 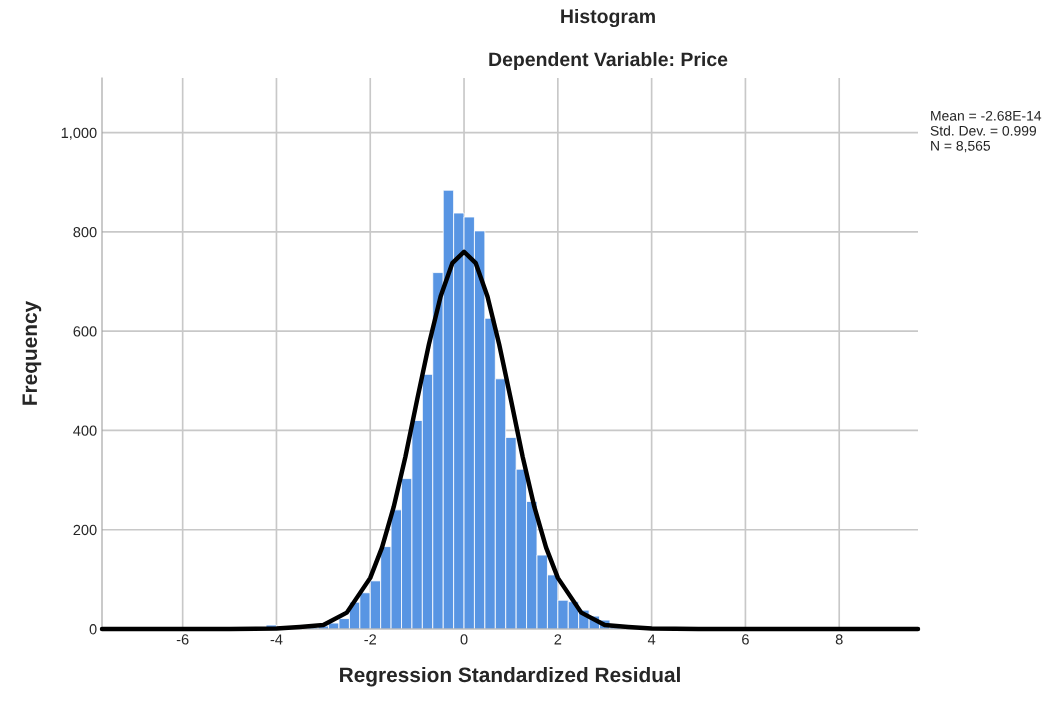 What do you see at coordinates (85, 430) in the screenshot?
I see `y-tick-label: 400` at bounding box center [85, 430].